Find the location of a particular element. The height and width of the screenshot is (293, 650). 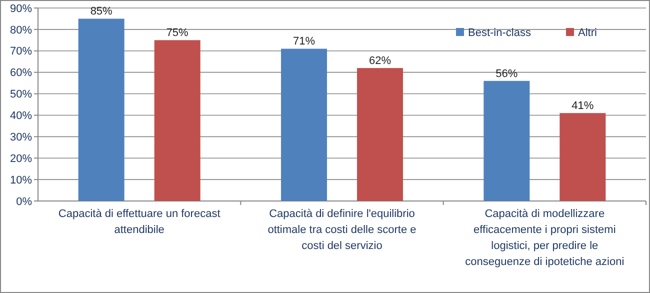

legend-label: Altri is located at coordinates (587, 33).